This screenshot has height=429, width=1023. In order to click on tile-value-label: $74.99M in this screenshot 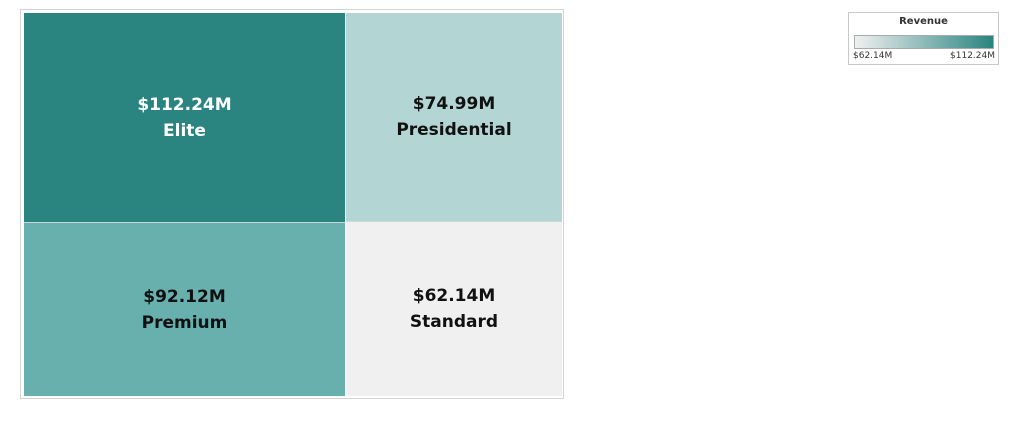, I will do `click(454, 104)`.